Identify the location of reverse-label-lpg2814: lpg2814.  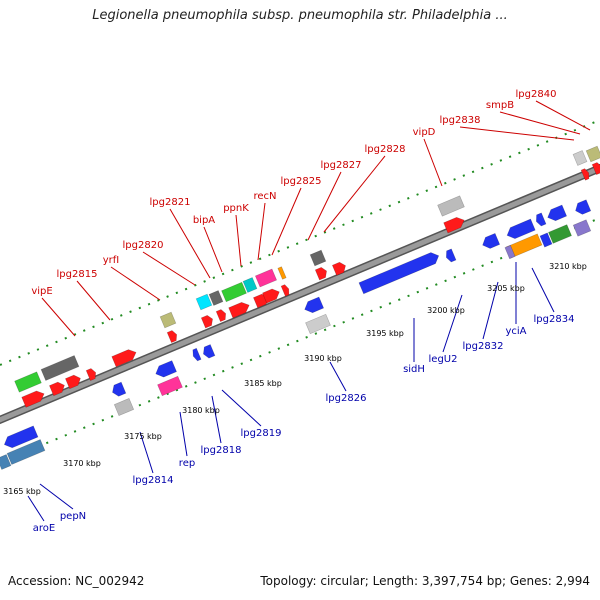
(153, 480).